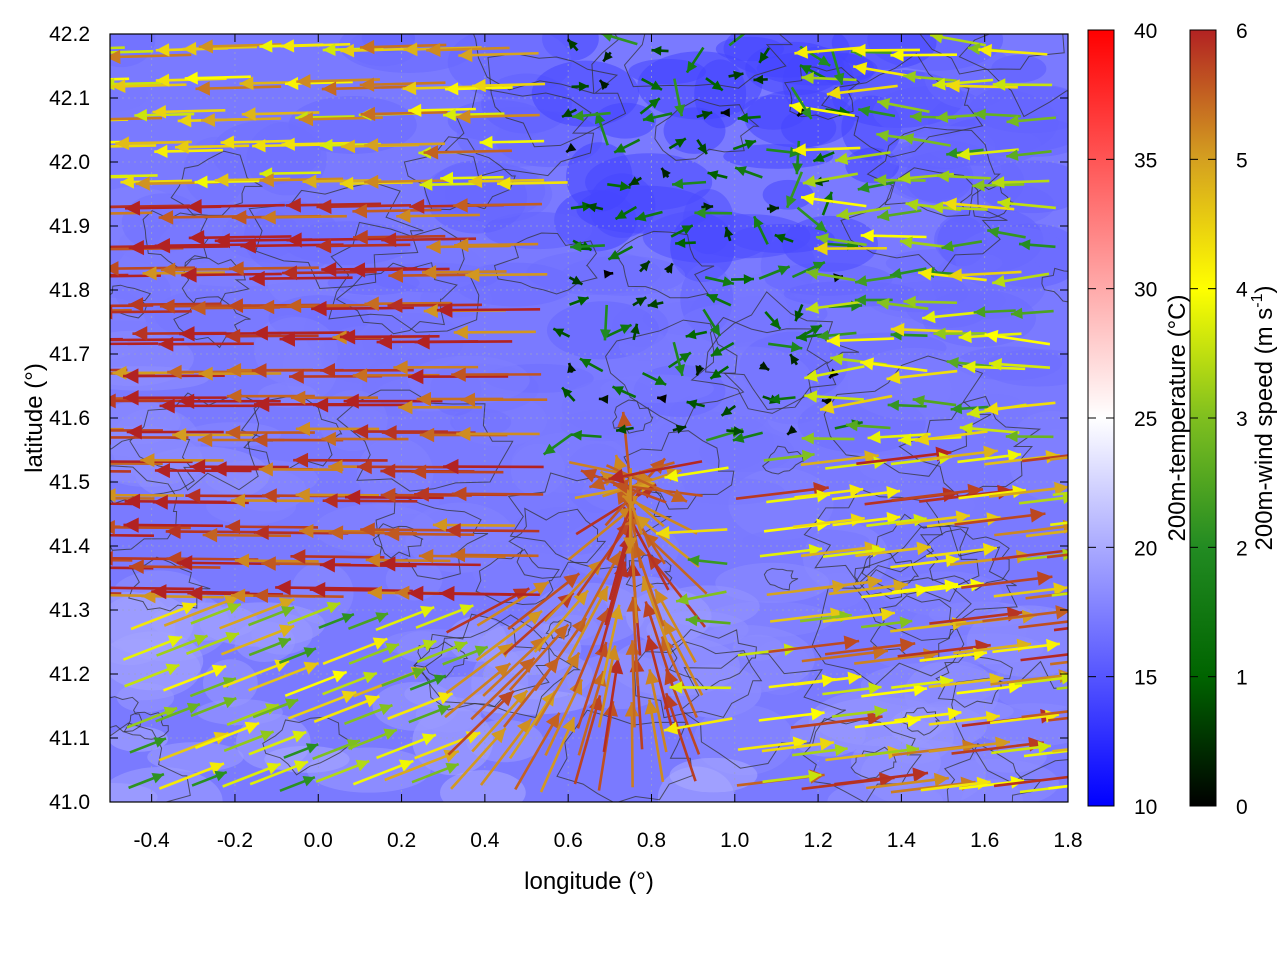 Image resolution: width=1280 pixels, height=960 pixels. Describe the element at coordinates (69, 34) in the screenshot. I see `y-tick-label: 42.2` at that location.